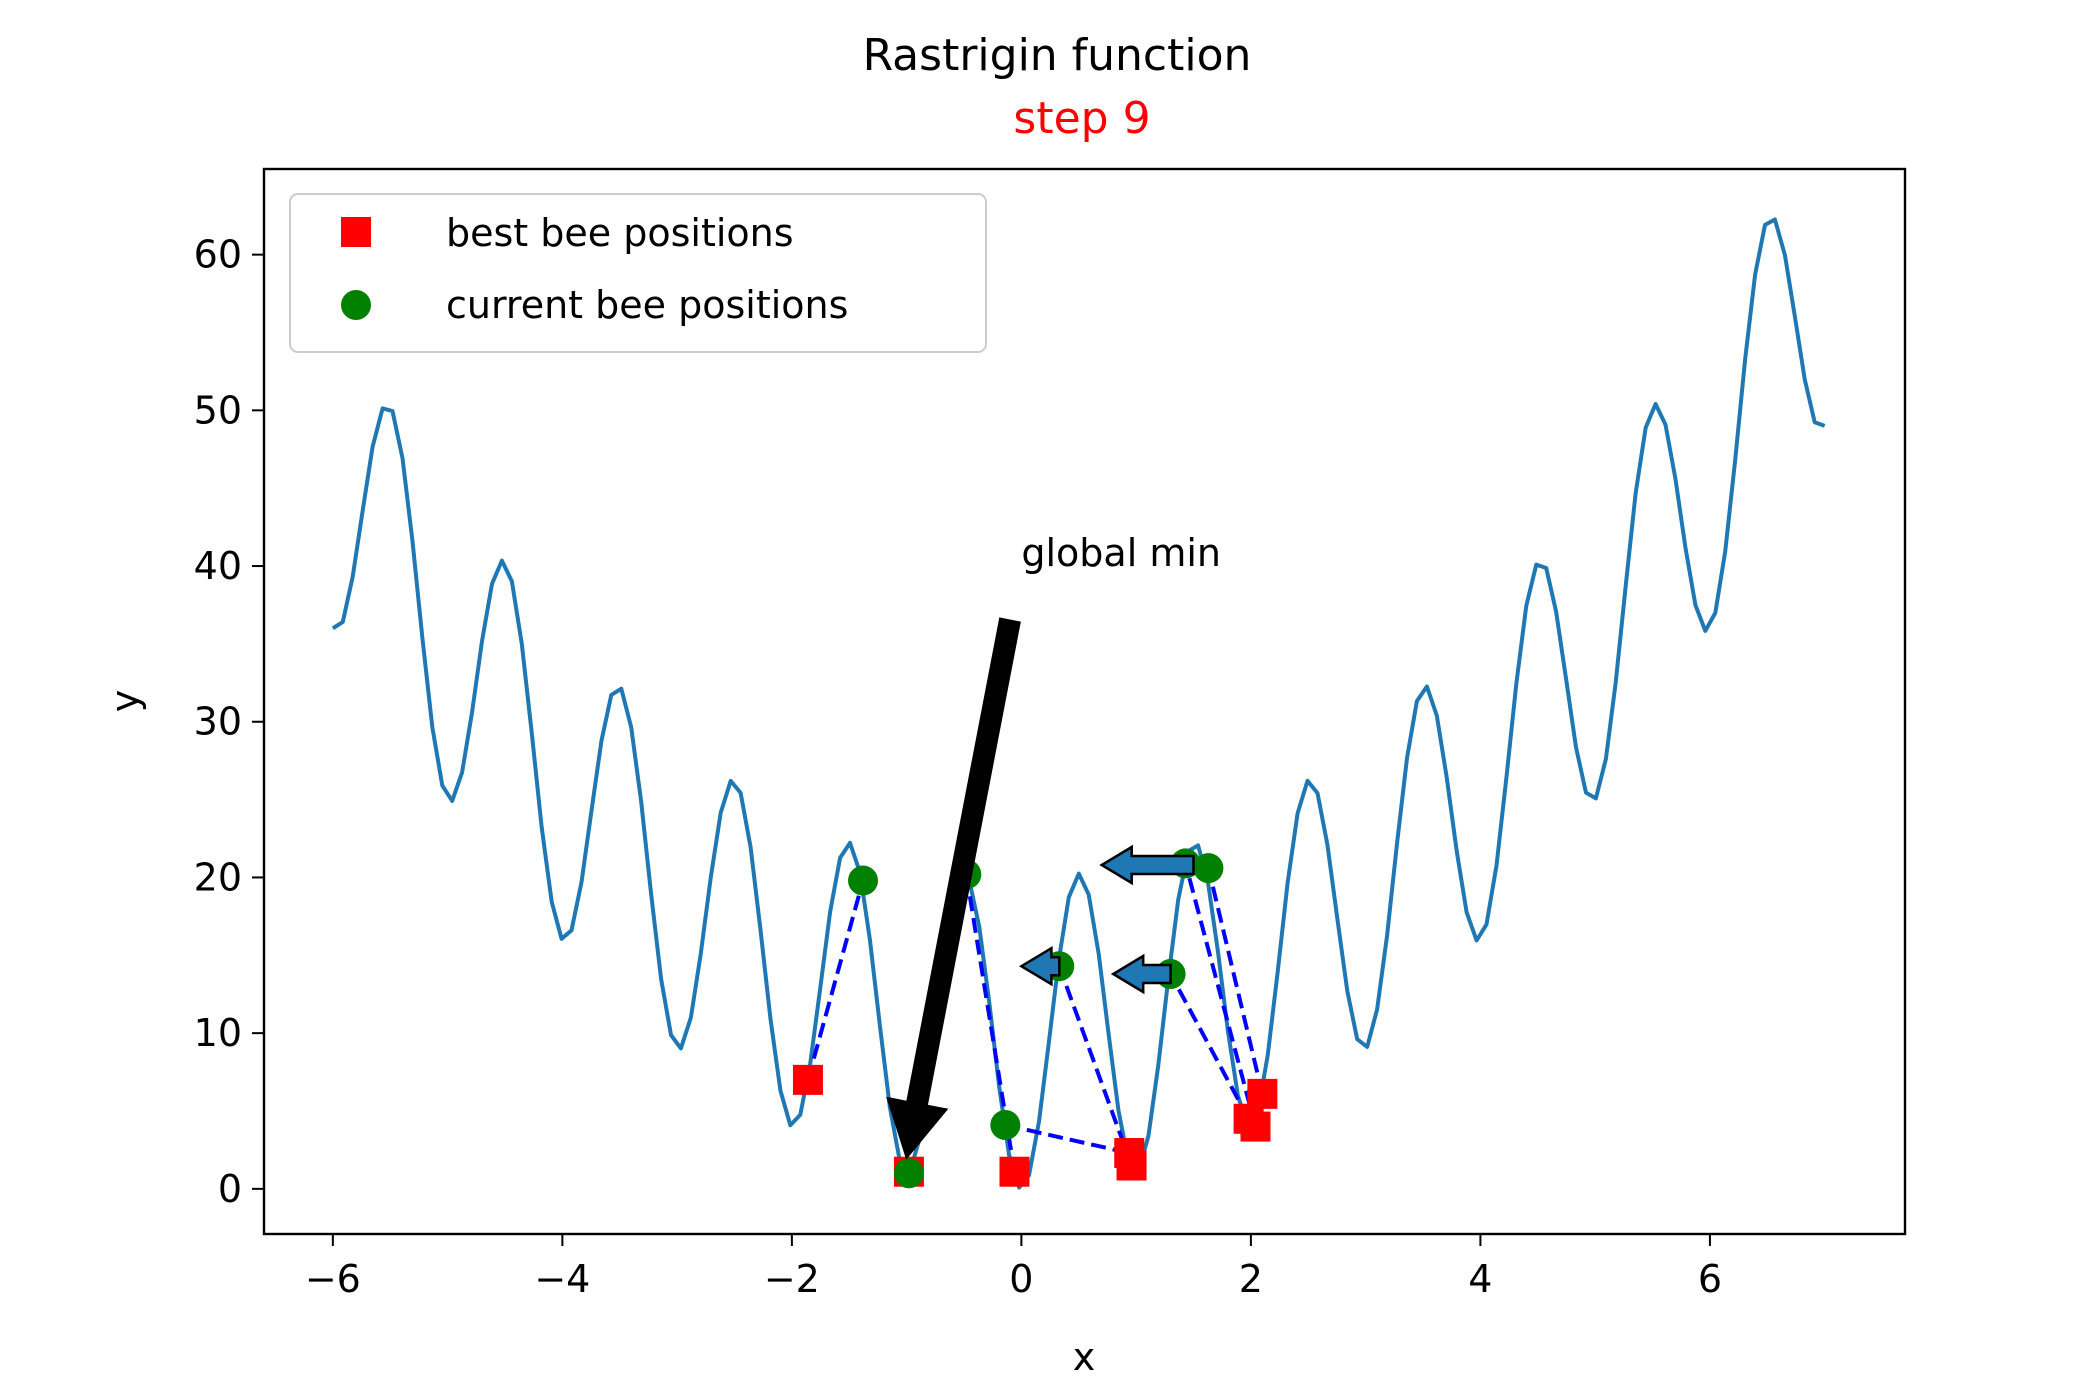 The height and width of the screenshot is (1400, 2100). I want to click on y-tick-label: 10, so click(218, 1033).